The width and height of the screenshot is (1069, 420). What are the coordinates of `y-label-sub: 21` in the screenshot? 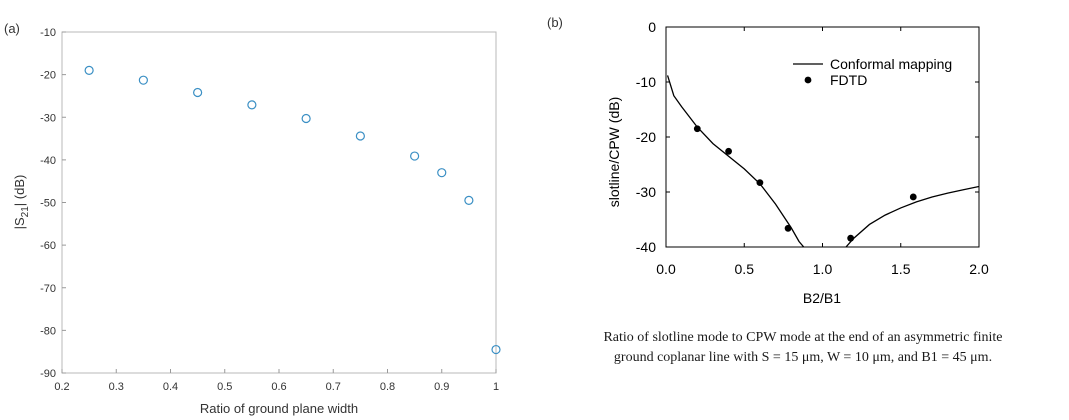 It's located at (25, 212).